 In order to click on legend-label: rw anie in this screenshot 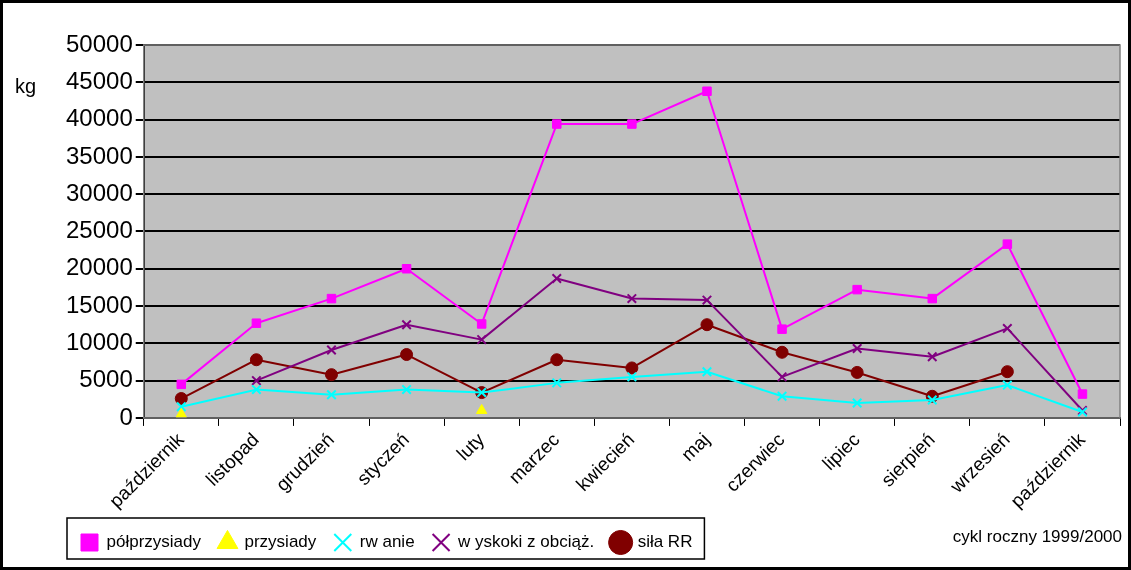, I will do `click(387, 542)`.